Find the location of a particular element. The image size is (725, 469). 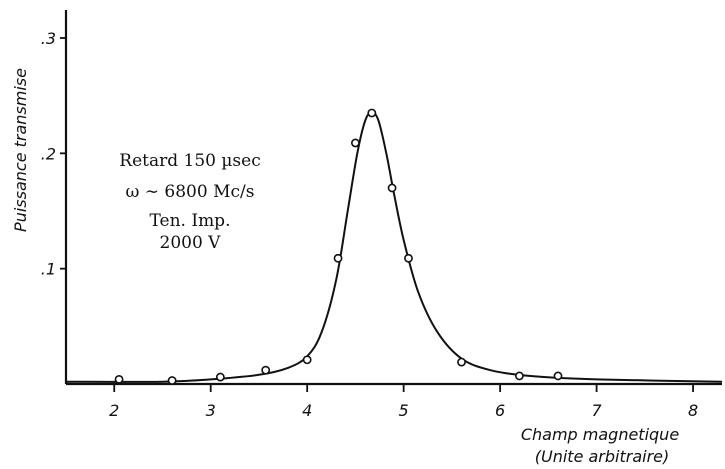

x-tick-label: 8 is located at coordinates (693, 410).